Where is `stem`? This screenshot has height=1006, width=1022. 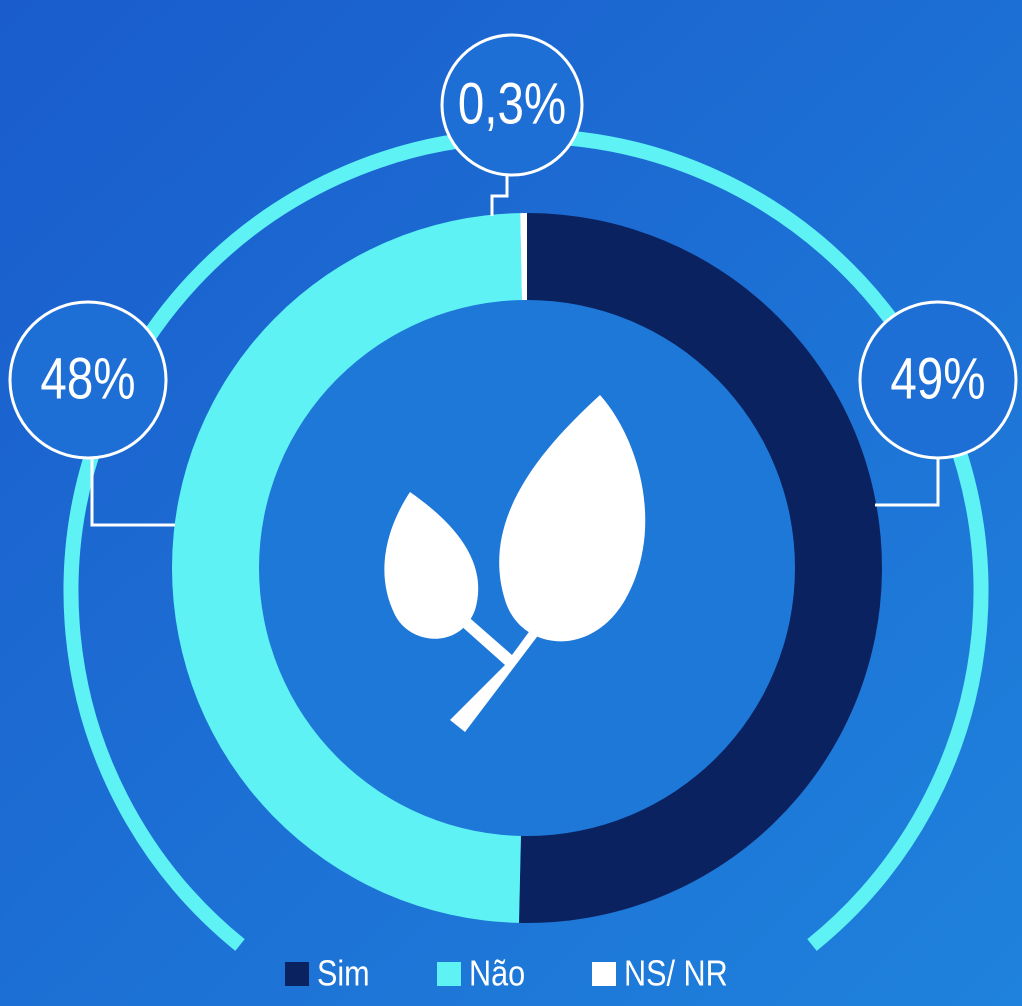 stem is located at coordinates (521, 606).